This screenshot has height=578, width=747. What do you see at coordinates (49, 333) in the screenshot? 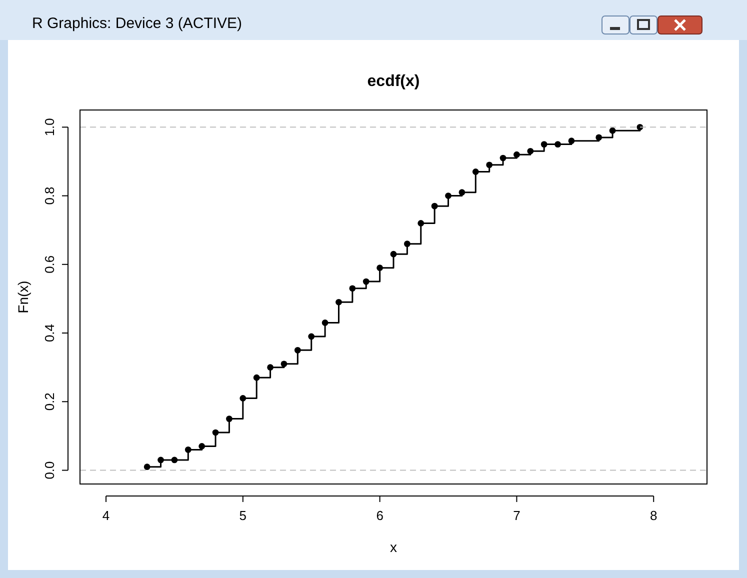
I see `y-tick-label: 0.4` at bounding box center [49, 333].